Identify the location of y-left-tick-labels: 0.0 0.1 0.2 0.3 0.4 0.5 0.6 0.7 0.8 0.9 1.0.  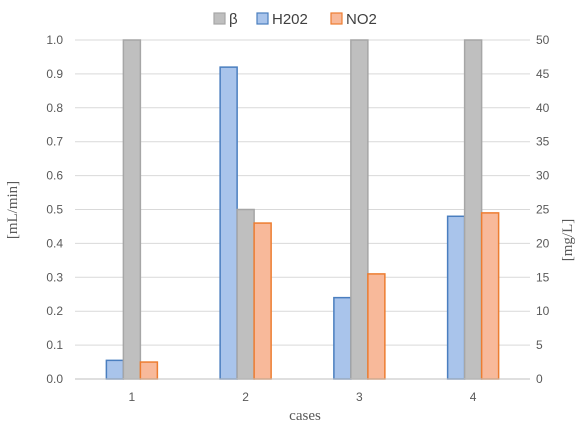
(54, 209).